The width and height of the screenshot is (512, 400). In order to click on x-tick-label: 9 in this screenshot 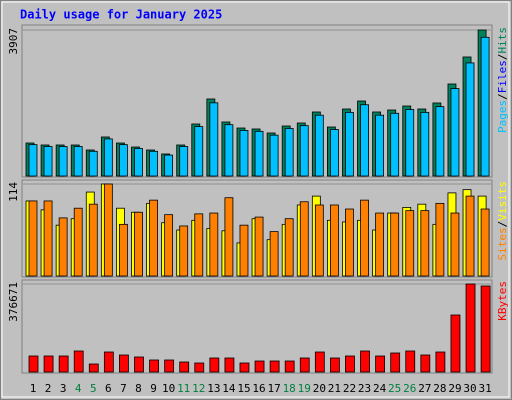, I will do `click(153, 388)`.